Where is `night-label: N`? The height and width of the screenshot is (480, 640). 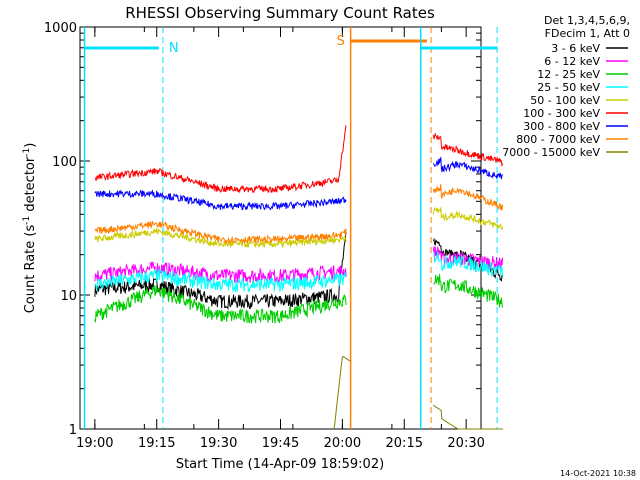
night-label: N is located at coordinates (174, 48).